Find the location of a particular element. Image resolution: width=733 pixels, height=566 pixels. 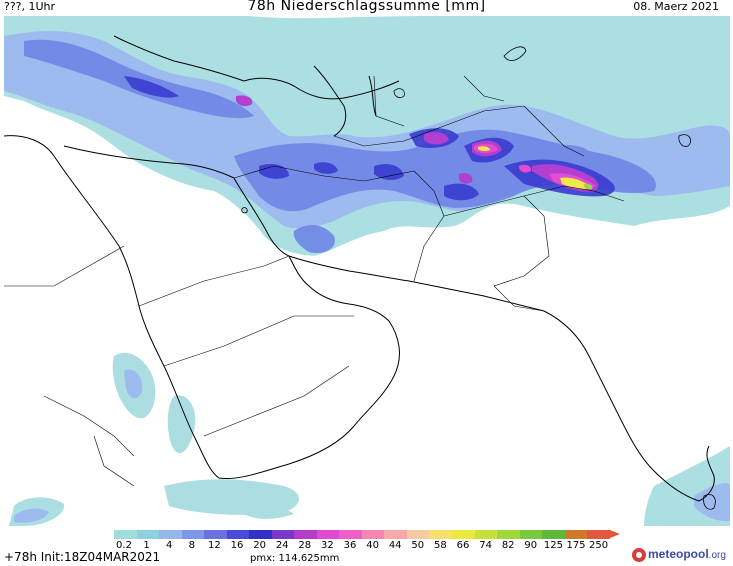

legend-label: 1 is located at coordinates (146, 545).